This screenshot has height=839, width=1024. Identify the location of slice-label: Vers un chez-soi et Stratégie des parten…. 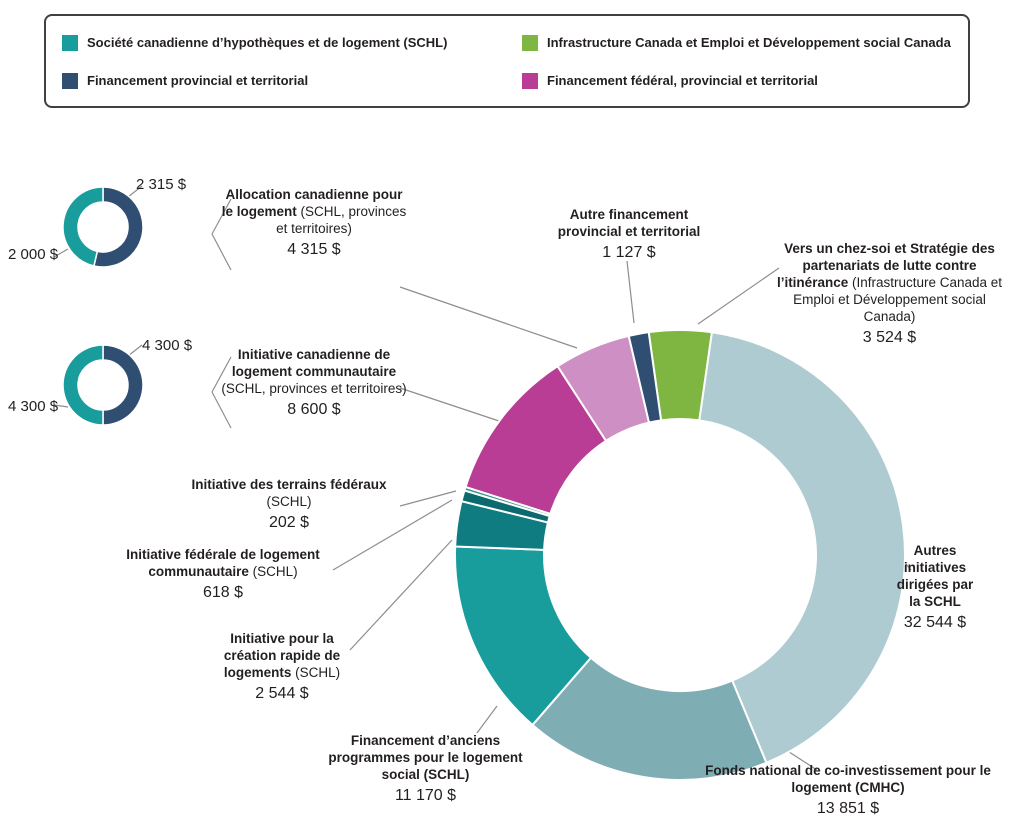
(889, 282).